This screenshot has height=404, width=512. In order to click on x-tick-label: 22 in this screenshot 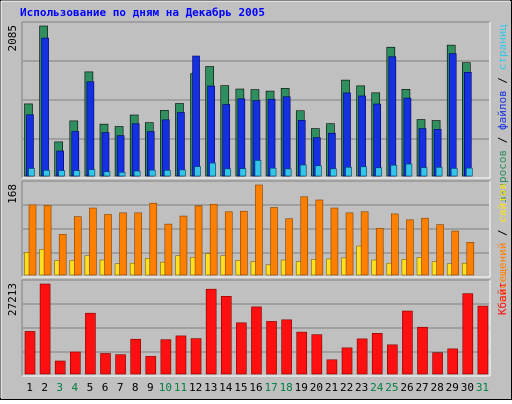, I will do `click(346, 387)`.